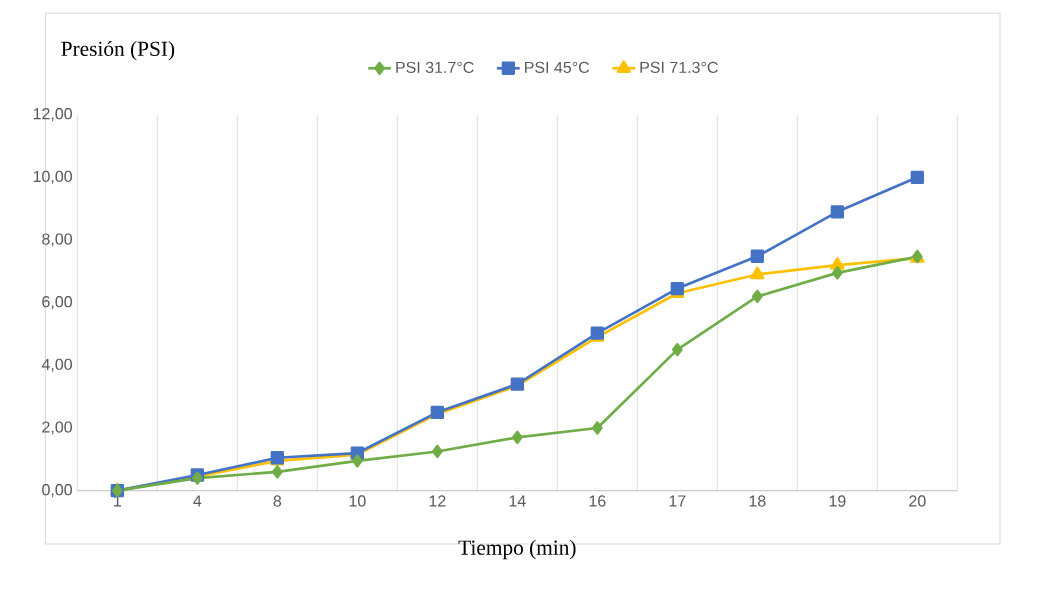  I want to click on x-tick-label: 12, so click(437, 501).